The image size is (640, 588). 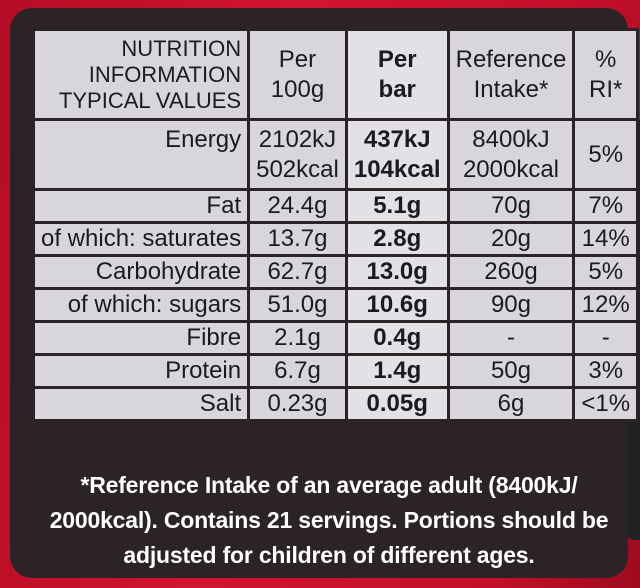 What do you see at coordinates (397, 338) in the screenshot?
I see `fibre-per-bar: 0.4g` at bounding box center [397, 338].